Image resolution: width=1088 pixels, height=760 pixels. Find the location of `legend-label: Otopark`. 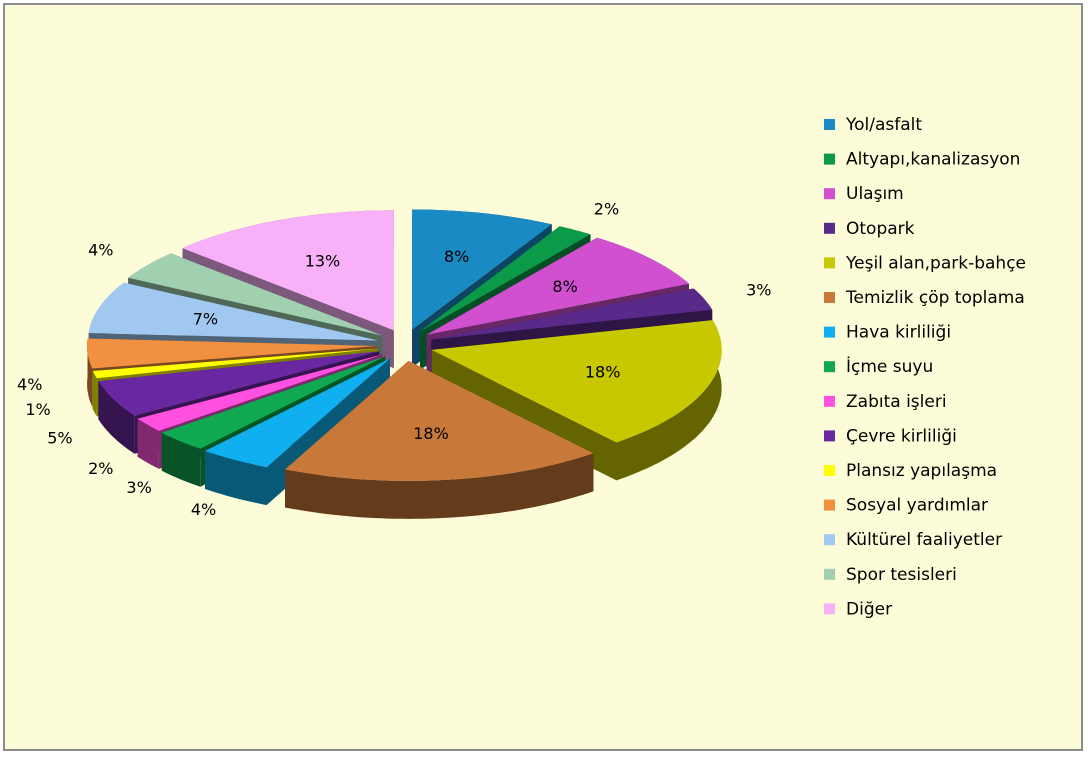

legend-label: Otopark is located at coordinates (880, 229).